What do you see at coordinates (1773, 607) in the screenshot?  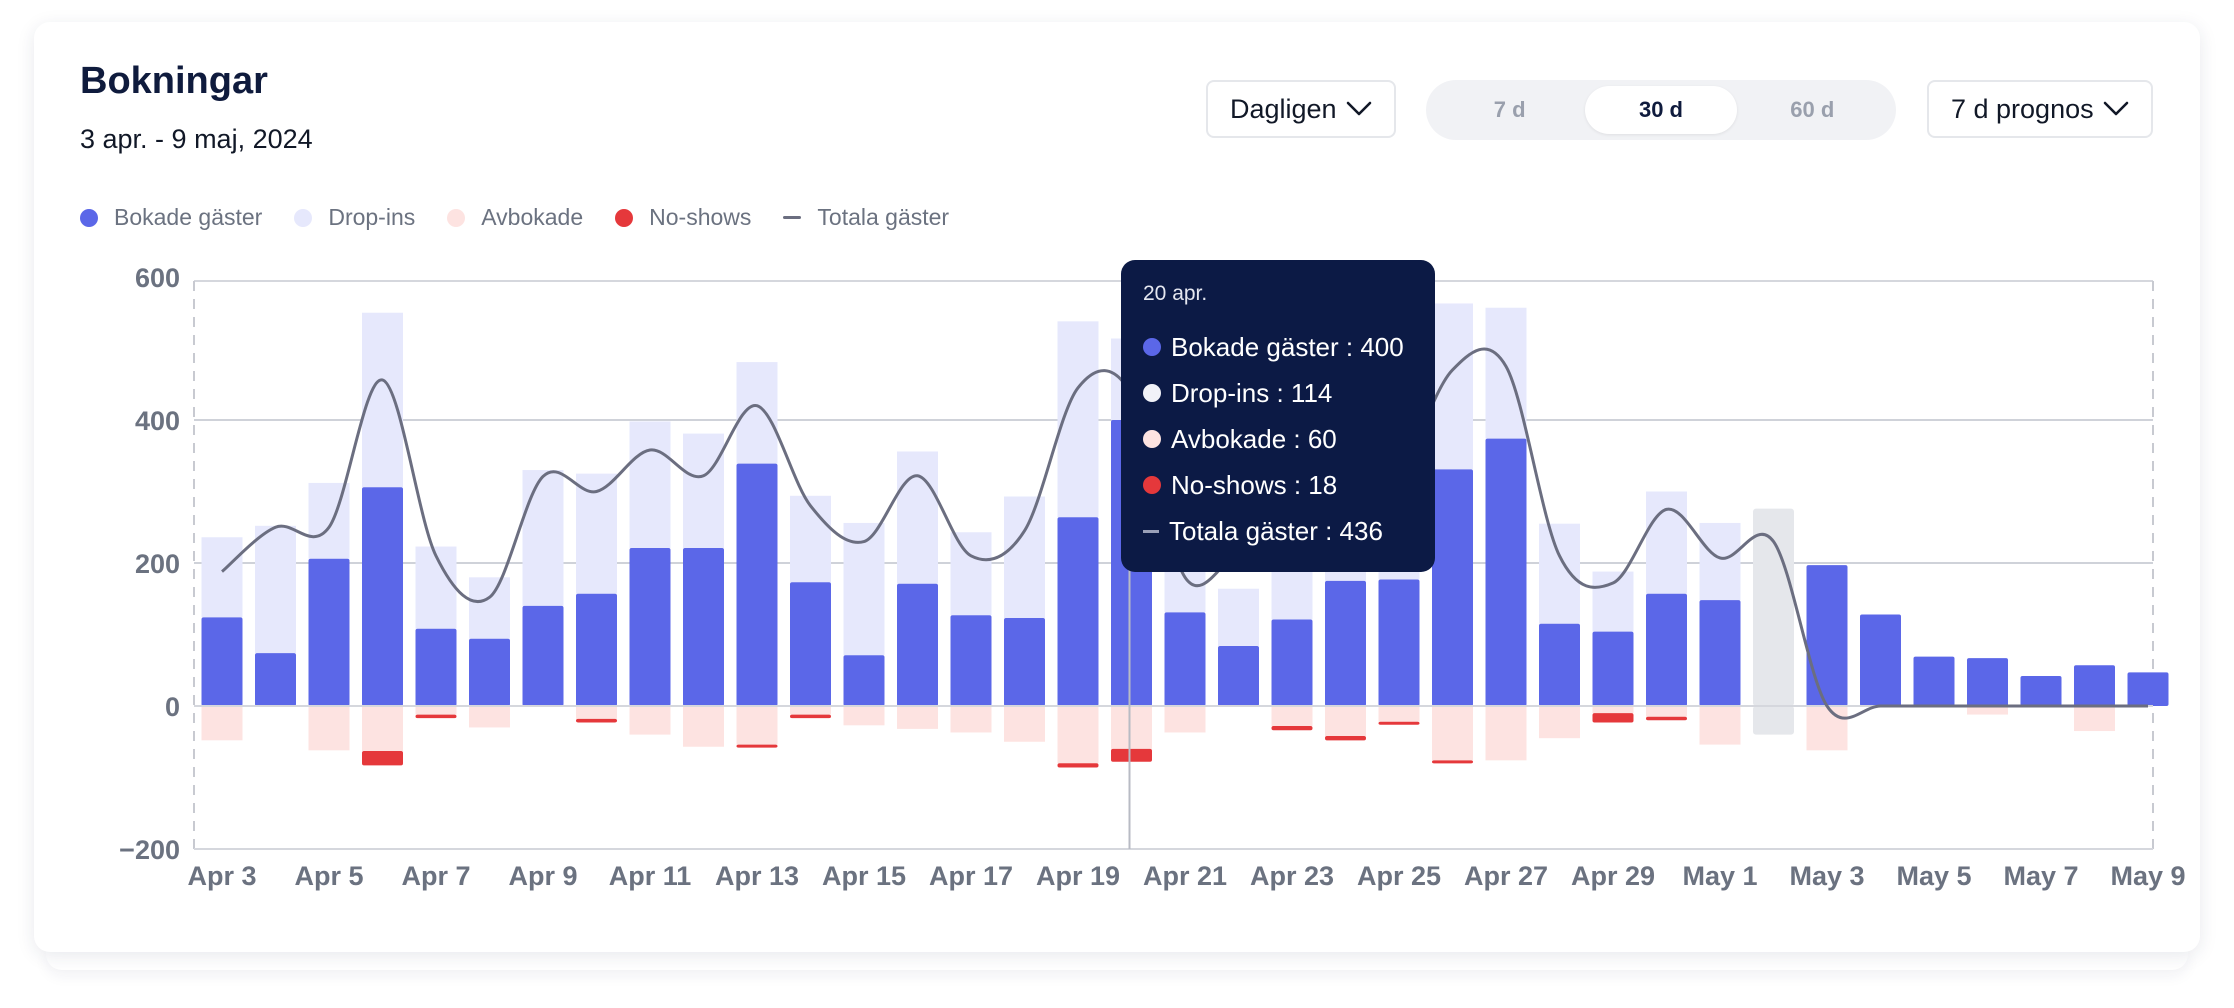 I see `forecast-bar` at bounding box center [1773, 607].